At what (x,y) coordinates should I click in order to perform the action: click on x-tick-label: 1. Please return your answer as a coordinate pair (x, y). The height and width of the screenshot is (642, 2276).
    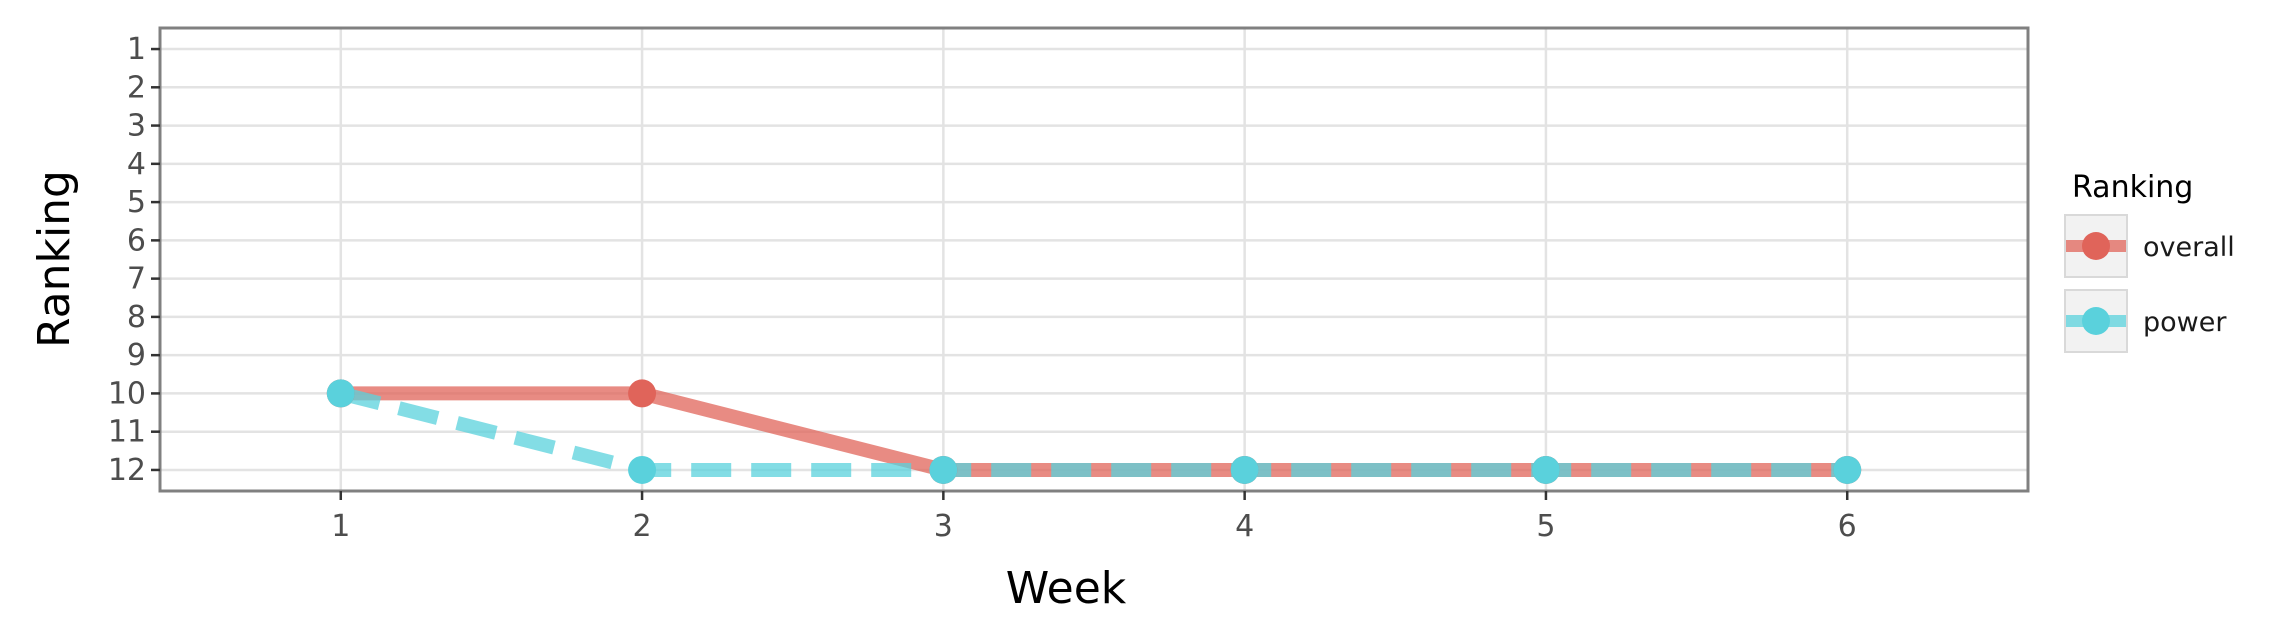
    Looking at the image, I should click on (340, 526).